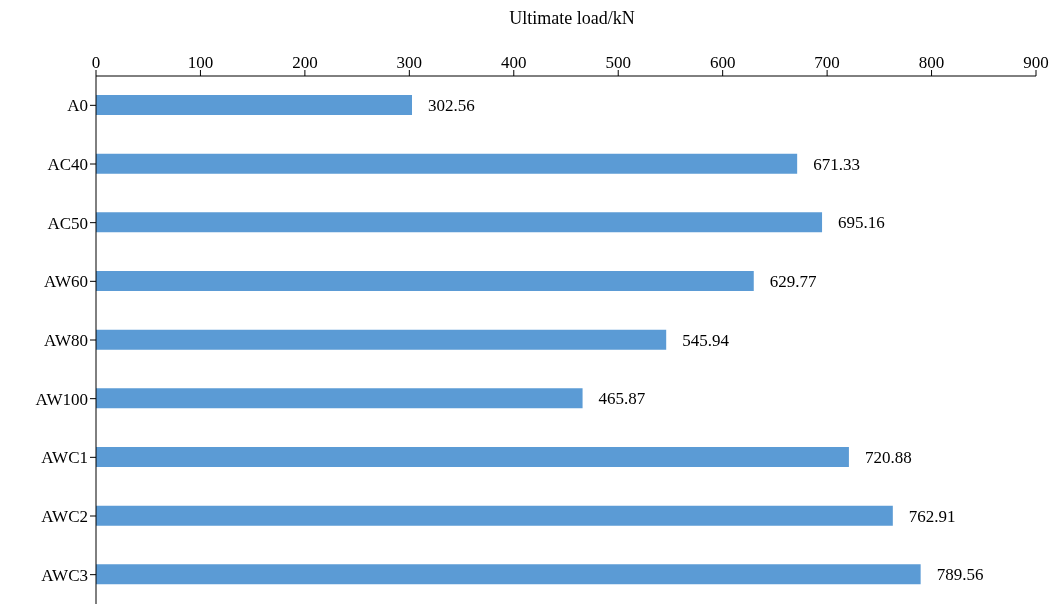  What do you see at coordinates (66, 341) in the screenshot?
I see `y-tick-label: AW80` at bounding box center [66, 341].